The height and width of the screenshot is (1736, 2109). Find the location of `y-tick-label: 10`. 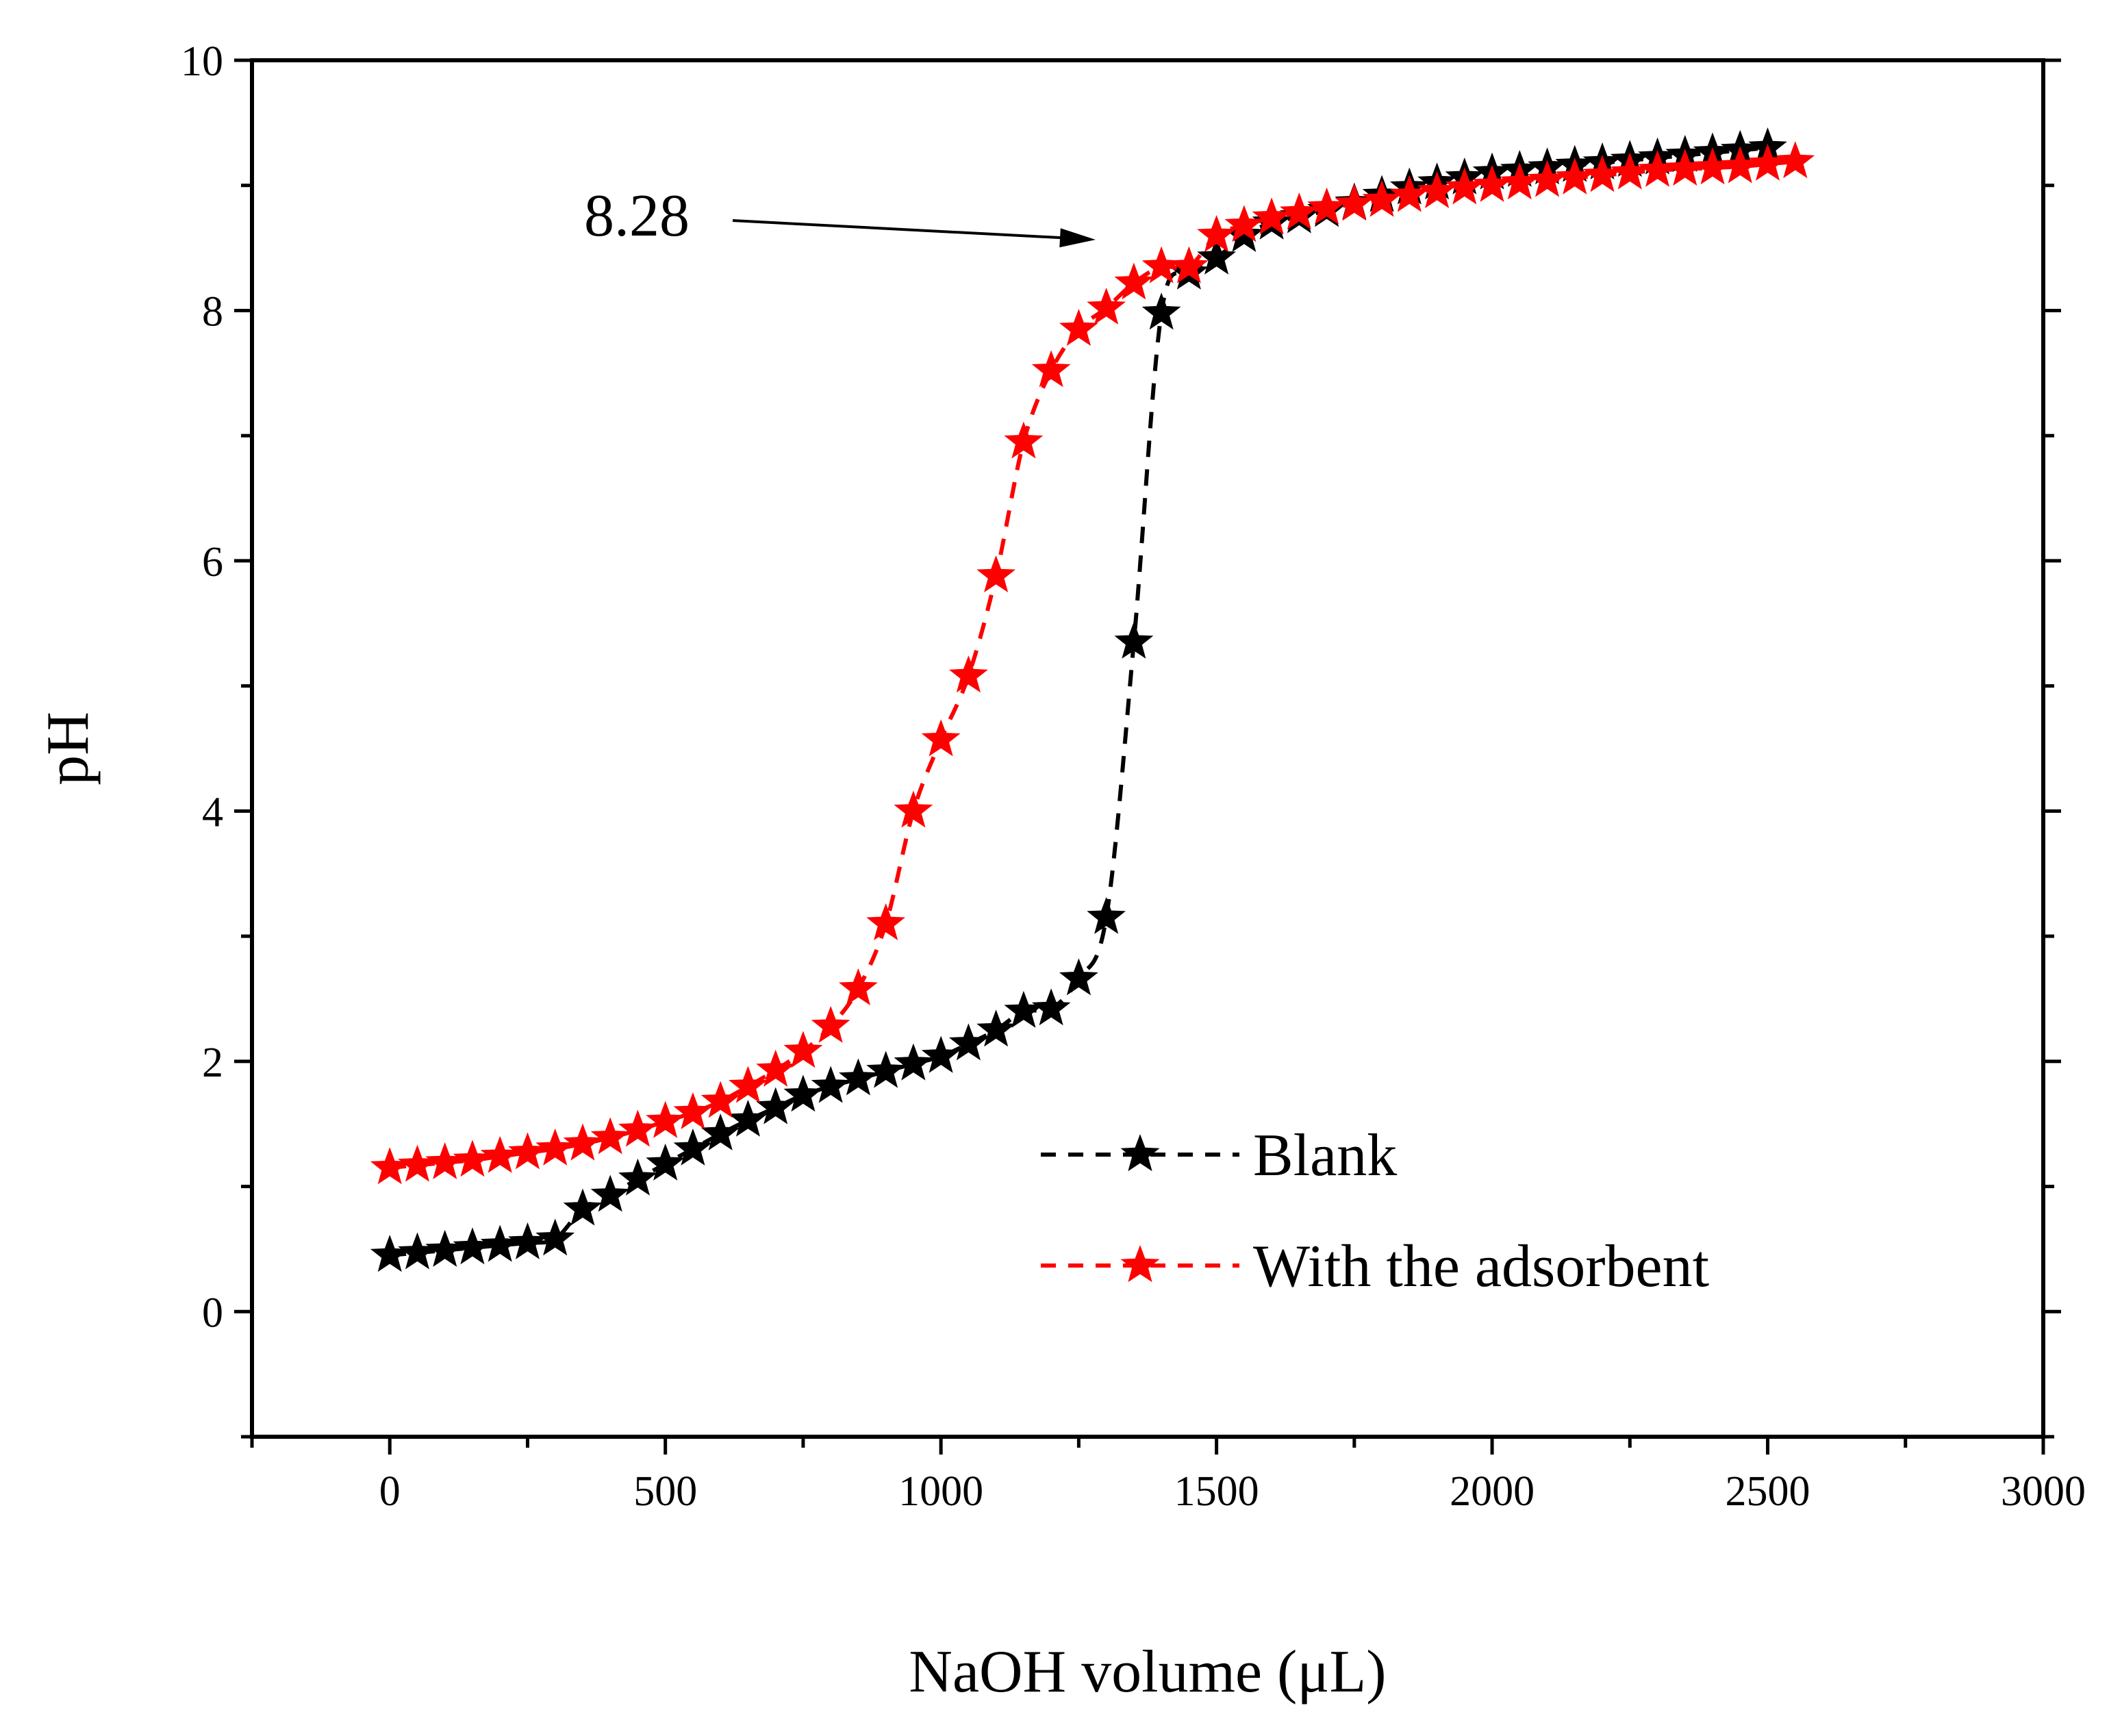

y-tick-label: 10 is located at coordinates (202, 61).